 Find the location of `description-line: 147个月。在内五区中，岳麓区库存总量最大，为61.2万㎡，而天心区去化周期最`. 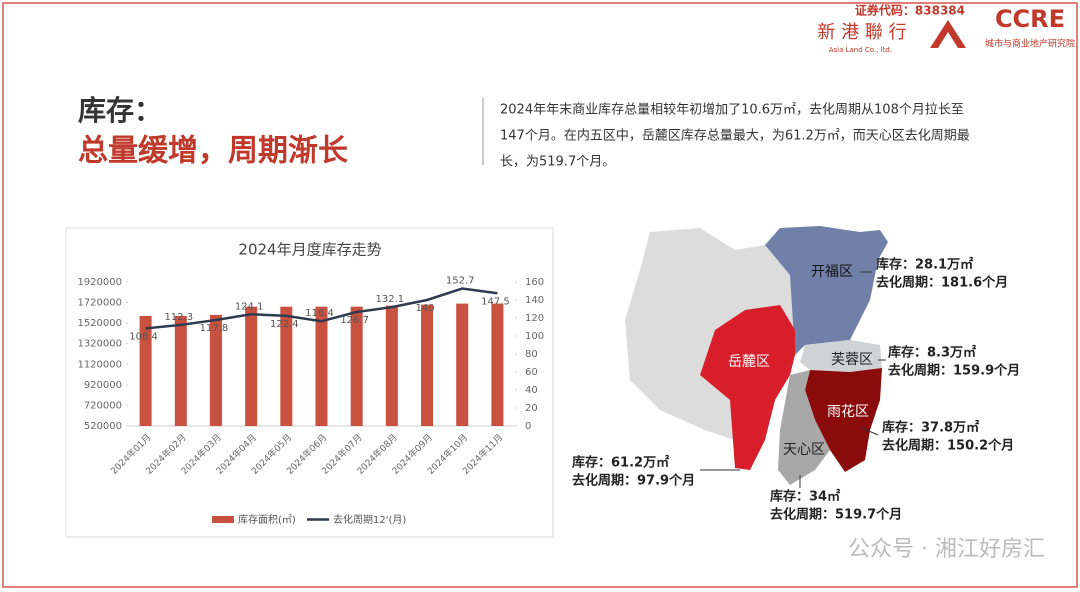

description-line: 147个月。在内五区中，岳麓区库存总量最大，为61.2万㎡，而天心区去化周期最 is located at coordinates (735, 136).